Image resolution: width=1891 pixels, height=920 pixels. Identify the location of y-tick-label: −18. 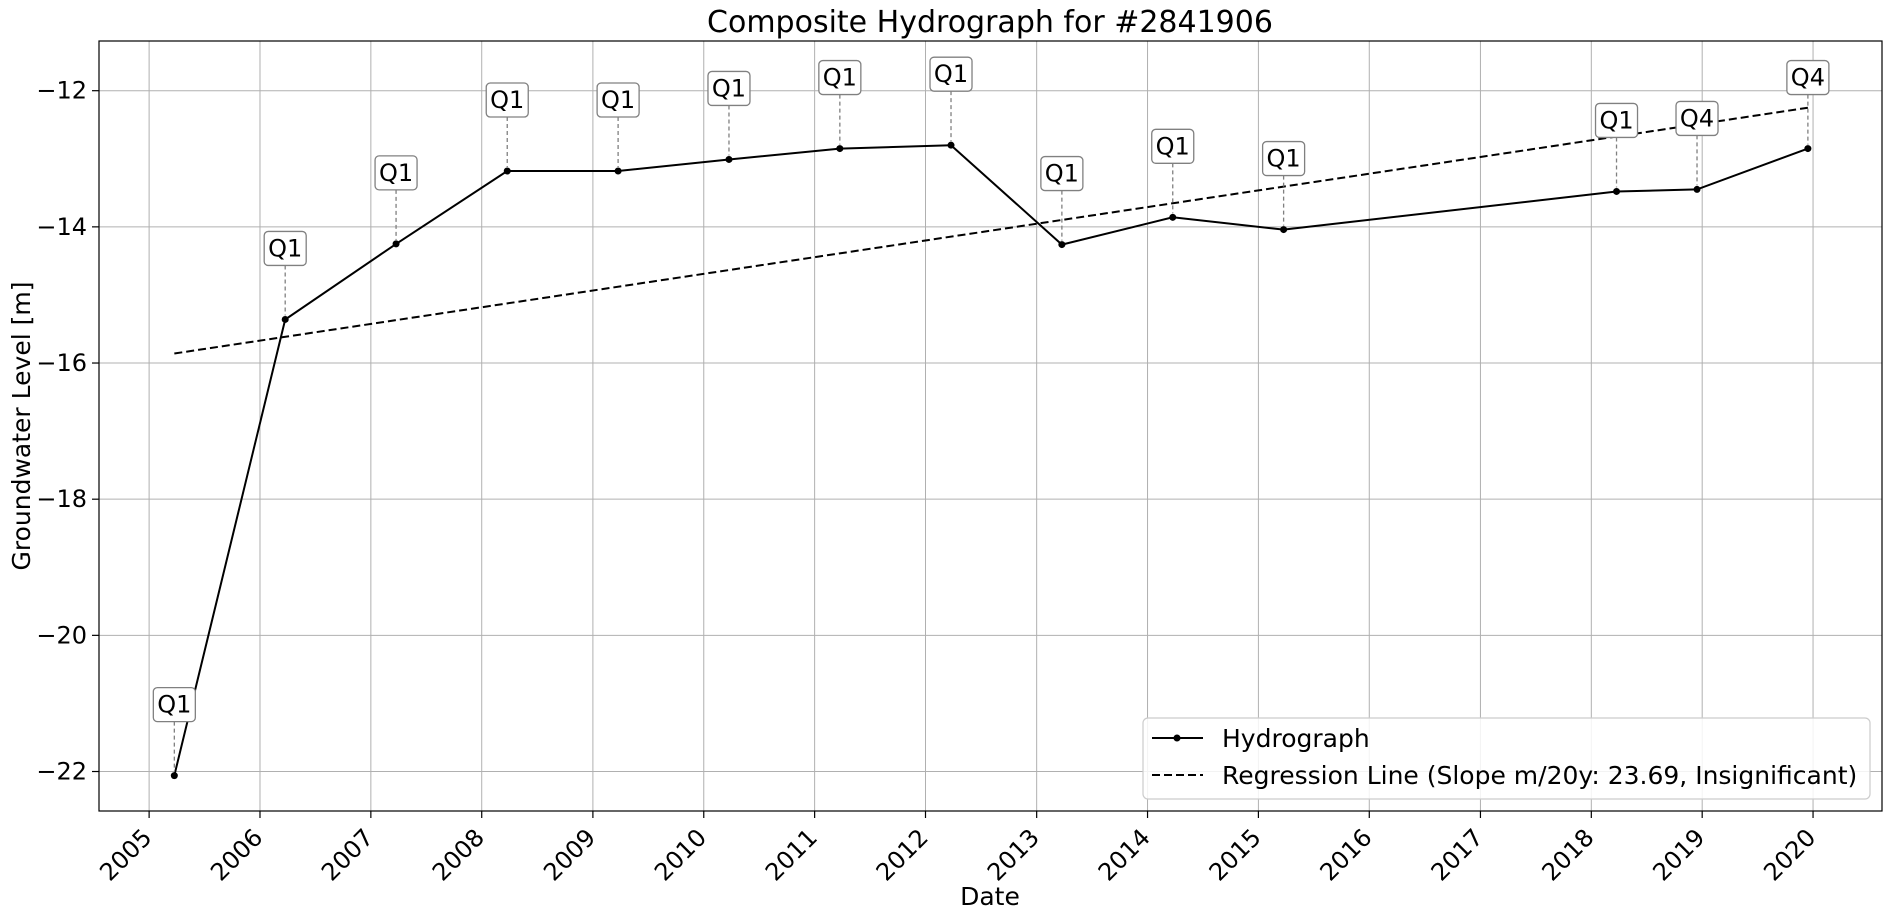
(61, 499).